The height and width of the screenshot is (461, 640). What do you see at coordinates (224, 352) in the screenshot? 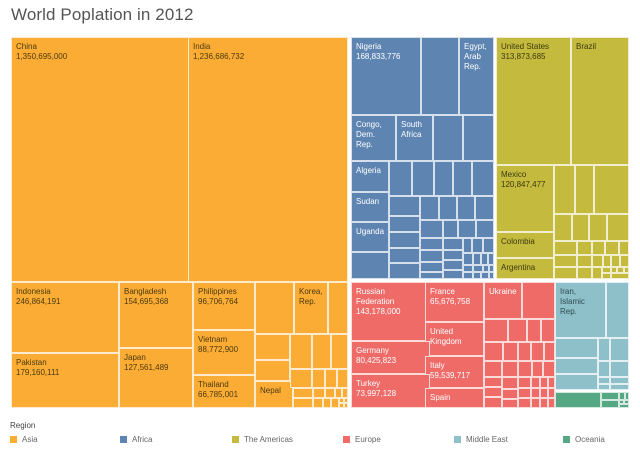
I see `treemap-cell-vietnam: Vietnam 88,772,900` at bounding box center [224, 352].